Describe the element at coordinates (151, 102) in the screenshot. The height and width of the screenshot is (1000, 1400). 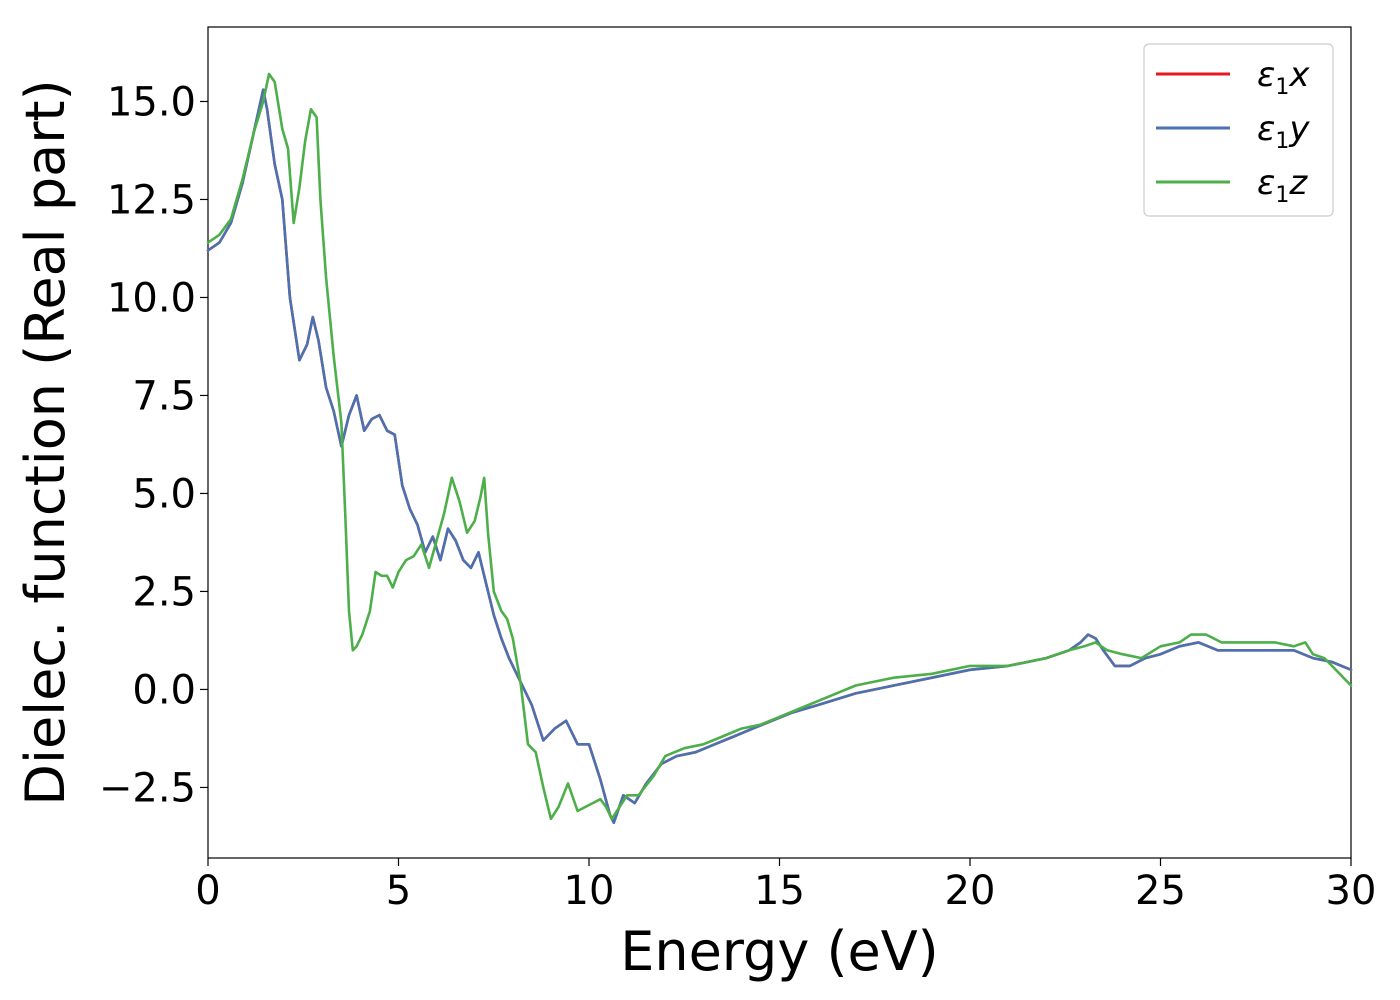
I see `y-tick-label: 15.0` at that location.